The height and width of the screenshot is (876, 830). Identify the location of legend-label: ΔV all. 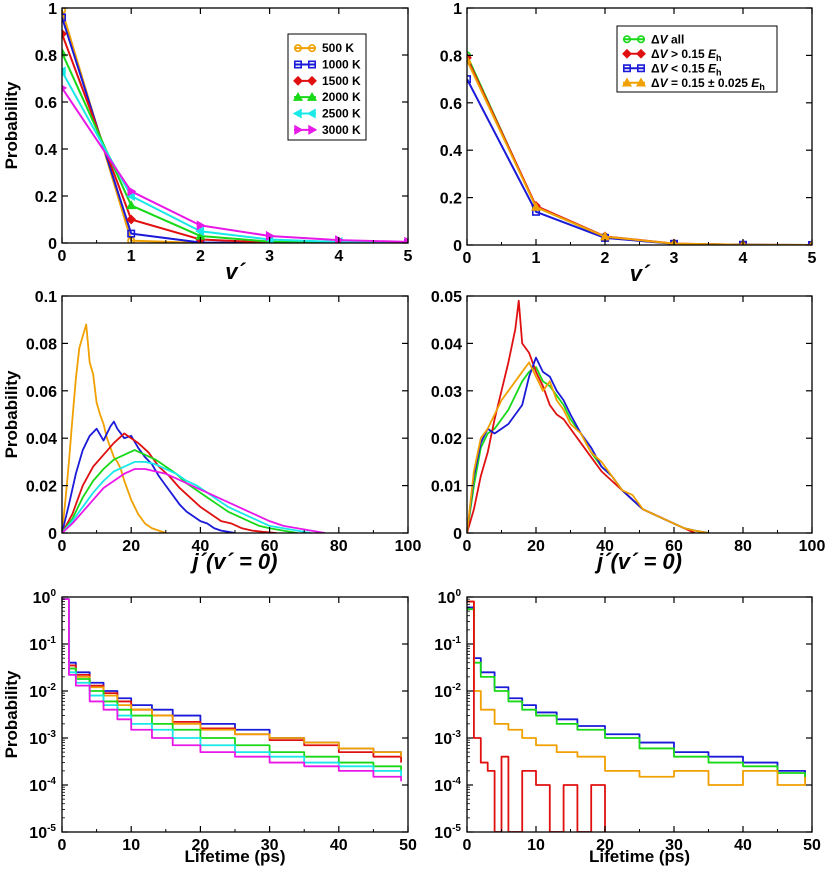
(667, 39).